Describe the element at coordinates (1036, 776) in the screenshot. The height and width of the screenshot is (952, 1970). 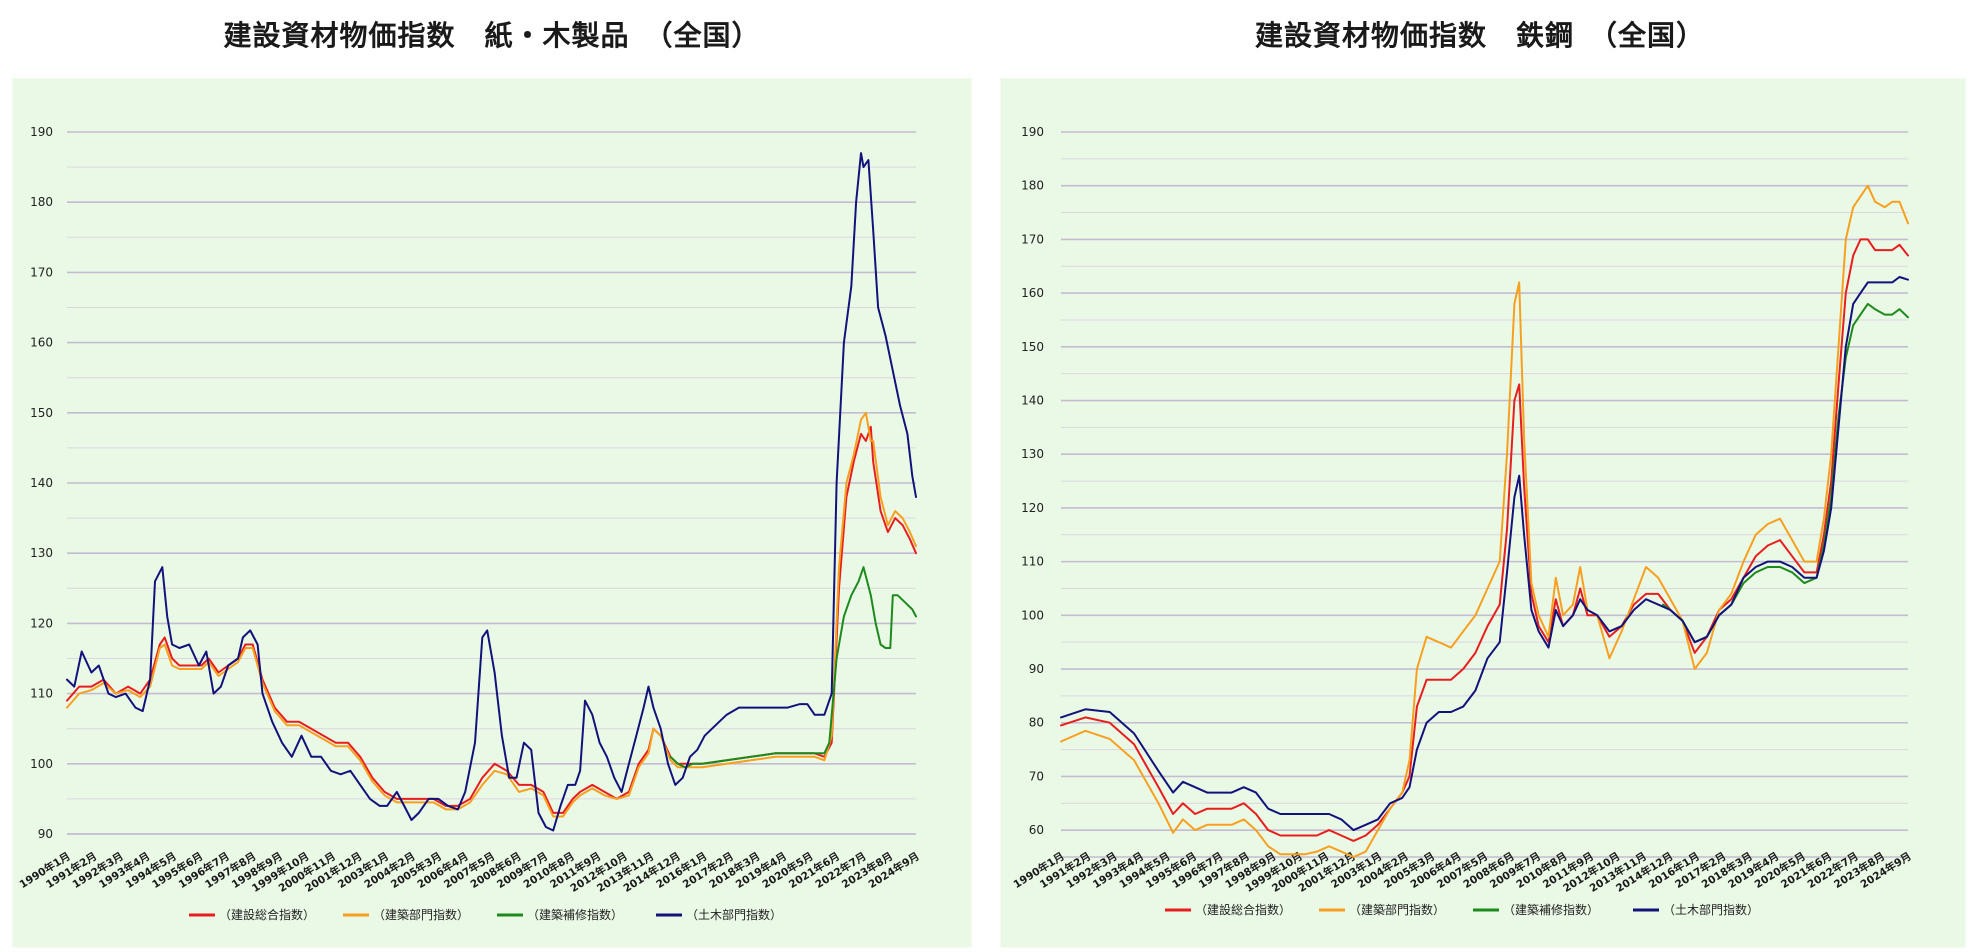
I see `y-tick-label: 70` at that location.